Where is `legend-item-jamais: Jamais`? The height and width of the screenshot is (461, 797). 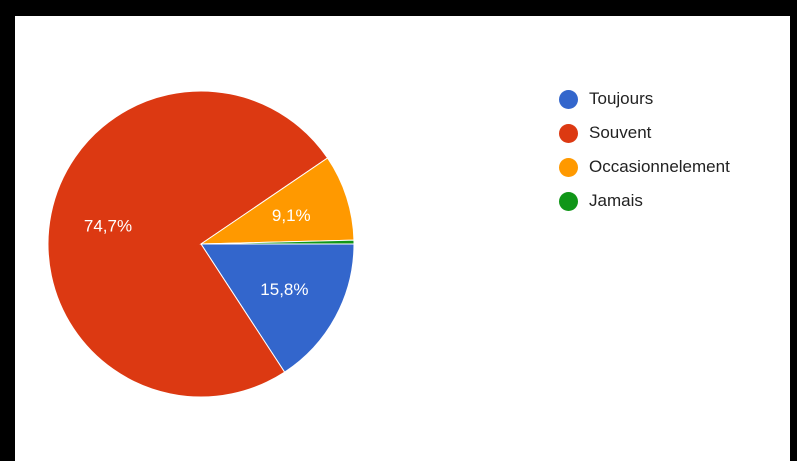
legend-item-jamais: Jamais is located at coordinates (644, 201).